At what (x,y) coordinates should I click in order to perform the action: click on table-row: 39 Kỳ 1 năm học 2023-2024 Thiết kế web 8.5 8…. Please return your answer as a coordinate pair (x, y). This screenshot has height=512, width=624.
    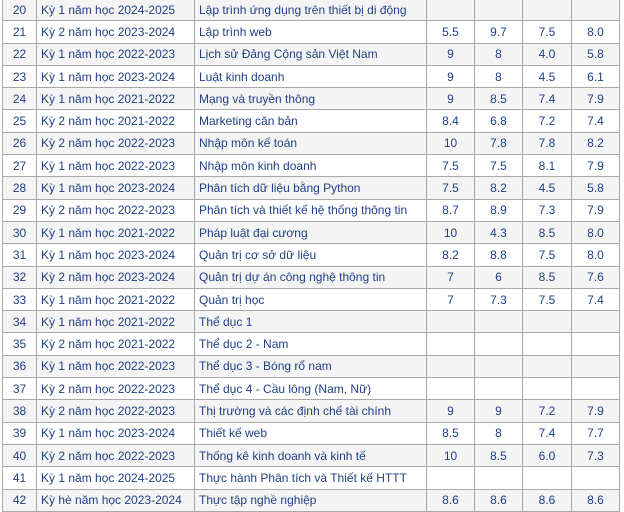
    Looking at the image, I should click on (311, 433).